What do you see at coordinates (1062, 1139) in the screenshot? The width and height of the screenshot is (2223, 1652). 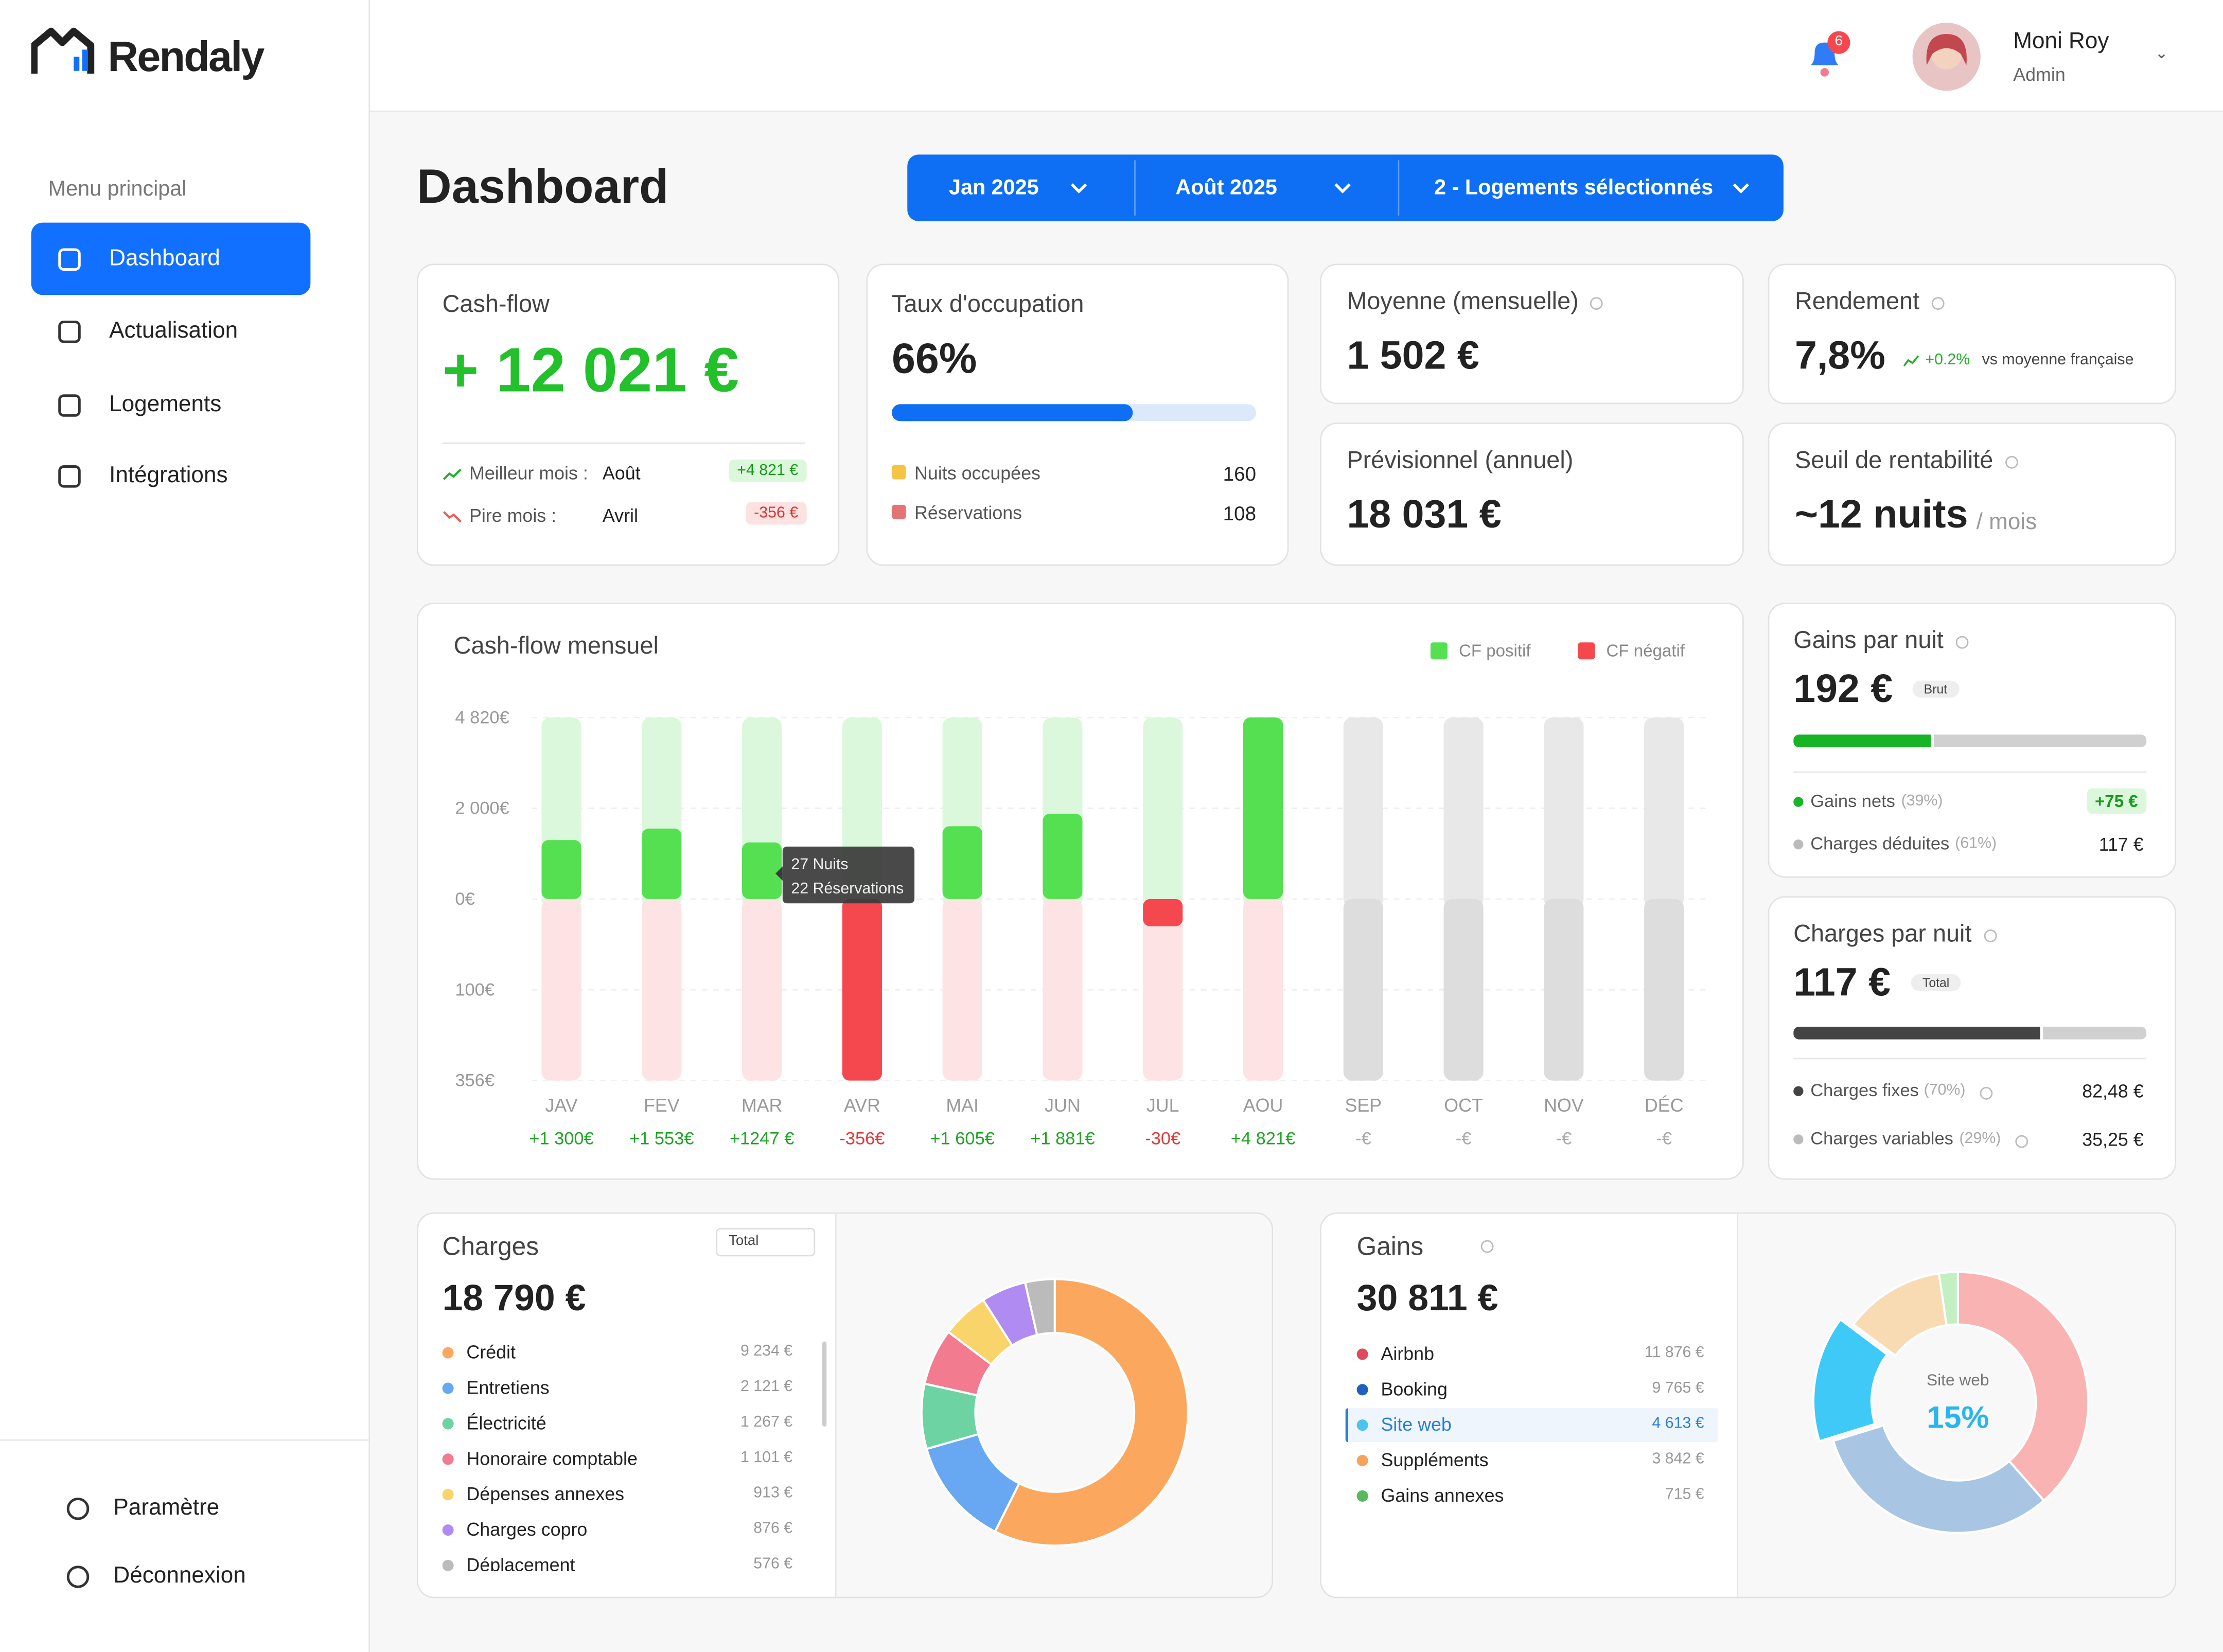 I see `value-label: +1 881€` at bounding box center [1062, 1139].